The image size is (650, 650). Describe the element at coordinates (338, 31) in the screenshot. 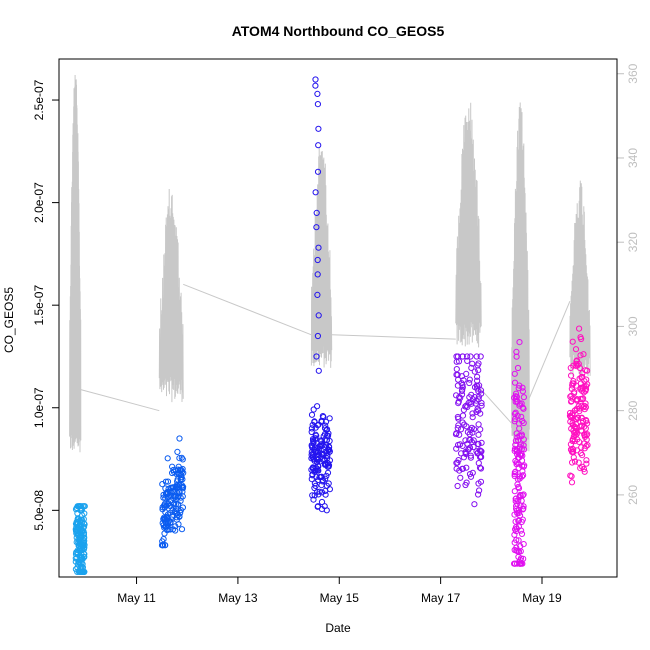

I see `chart-title: ATOM4 Northbound CO_GEOS5` at that location.